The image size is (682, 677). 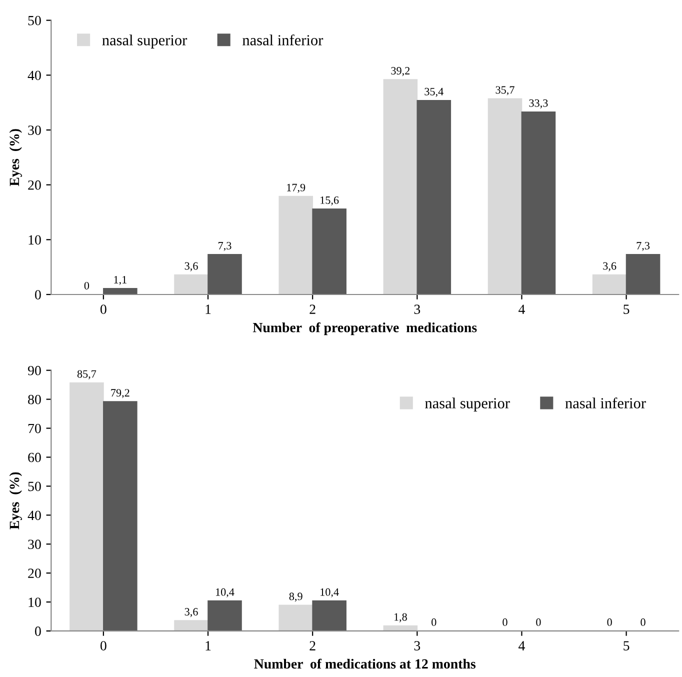 What do you see at coordinates (34, 371) in the screenshot?
I see `y-tick-label: 90` at bounding box center [34, 371].